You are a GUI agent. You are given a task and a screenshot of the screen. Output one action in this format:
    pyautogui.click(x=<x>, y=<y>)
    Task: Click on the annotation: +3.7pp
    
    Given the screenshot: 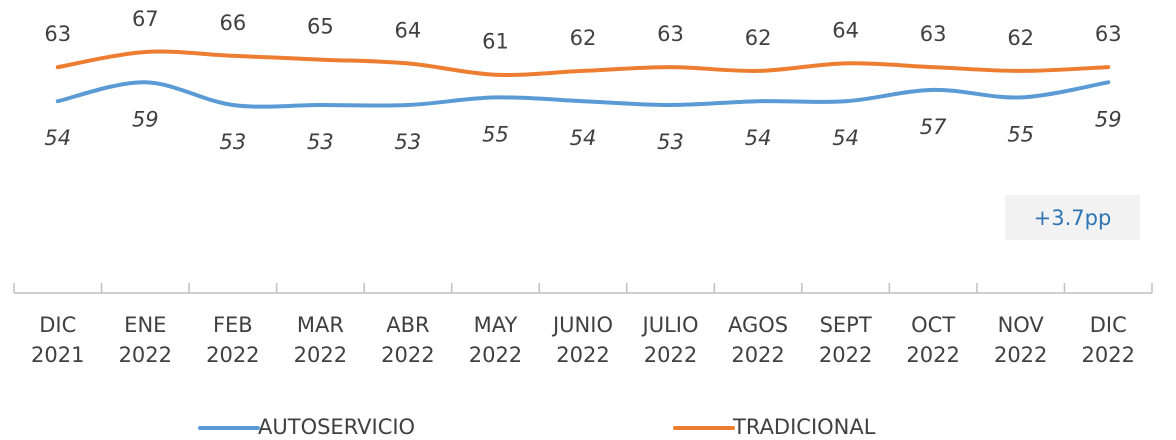 What is the action you would take?
    pyautogui.click(x=1072, y=217)
    